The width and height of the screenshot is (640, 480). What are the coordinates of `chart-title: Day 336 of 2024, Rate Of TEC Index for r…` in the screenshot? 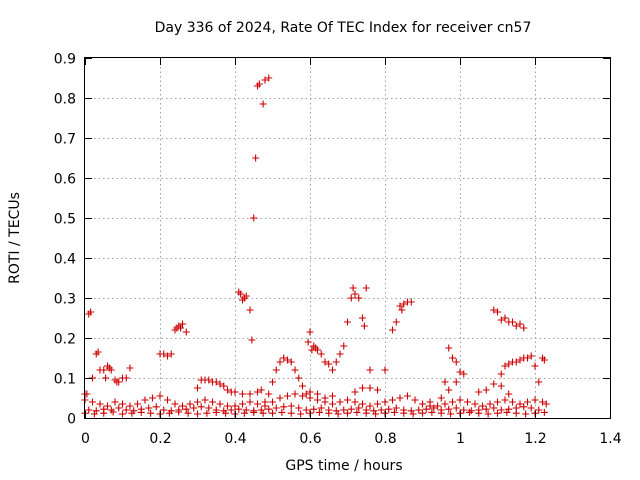 It's located at (343, 28).